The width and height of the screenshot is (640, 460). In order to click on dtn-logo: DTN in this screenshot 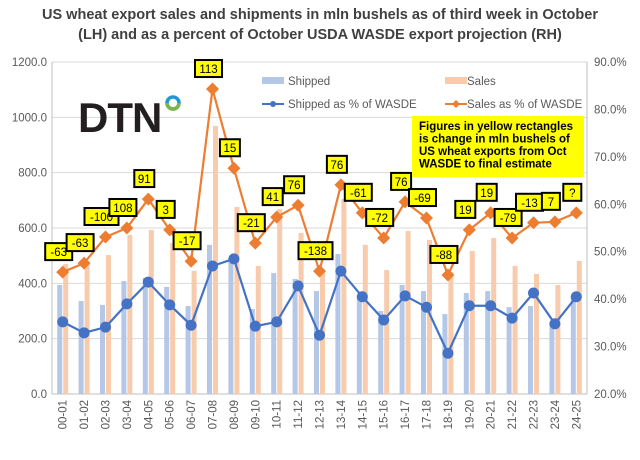, I will do `click(129, 117)`.